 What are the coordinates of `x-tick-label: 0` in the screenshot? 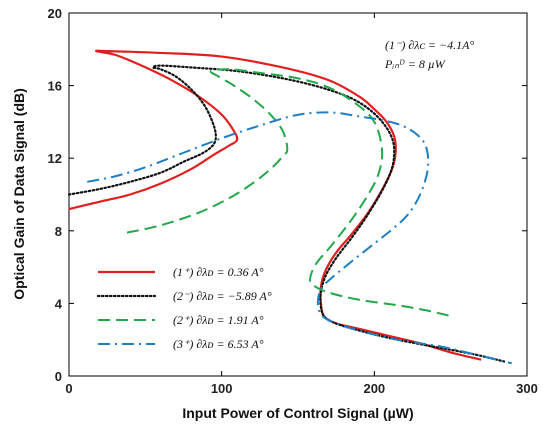 It's located at (68, 388).